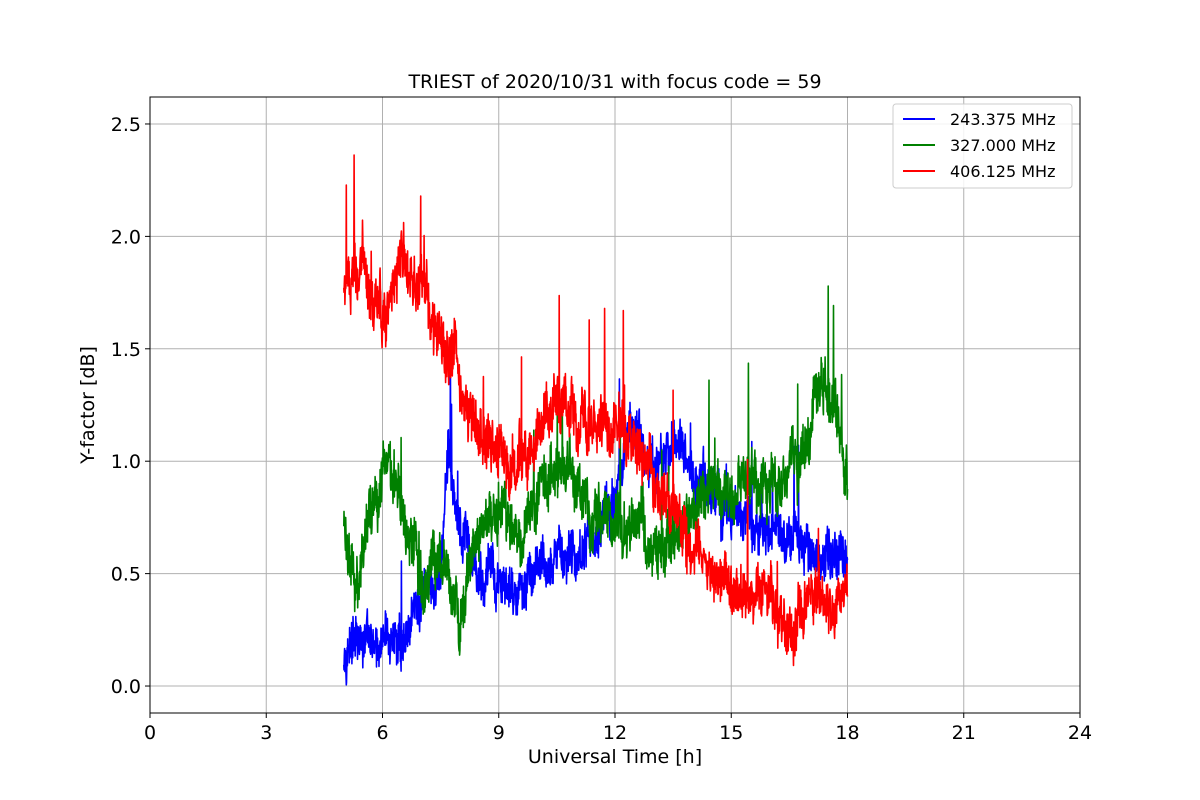 This screenshot has height=800, width=1200. I want to click on y-axis-label: Y-factor [dB], so click(88, 405).